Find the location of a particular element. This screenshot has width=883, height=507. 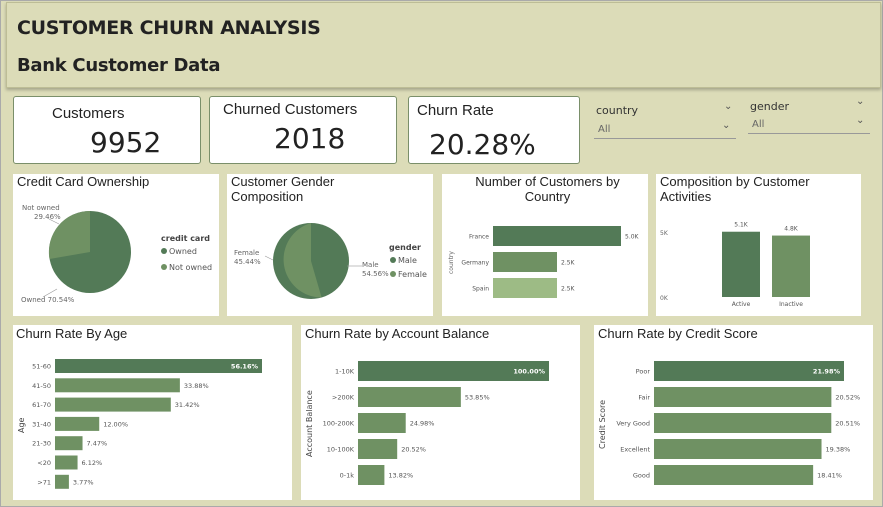

bar-Excellent is located at coordinates (738, 449).